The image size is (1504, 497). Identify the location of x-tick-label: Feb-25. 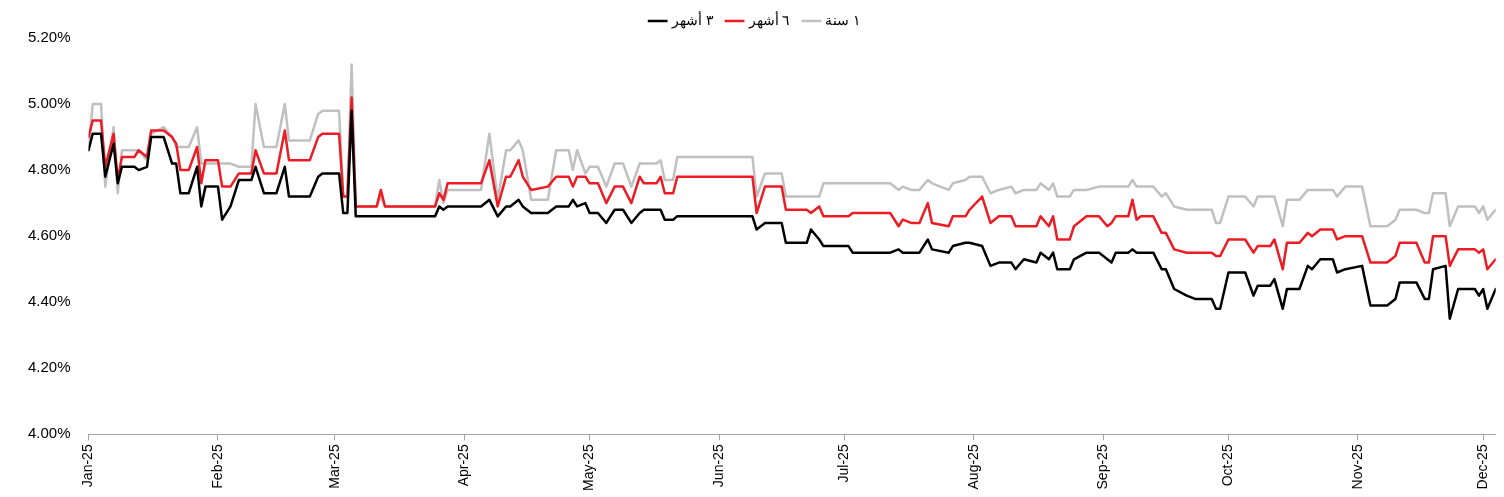
(216, 466).